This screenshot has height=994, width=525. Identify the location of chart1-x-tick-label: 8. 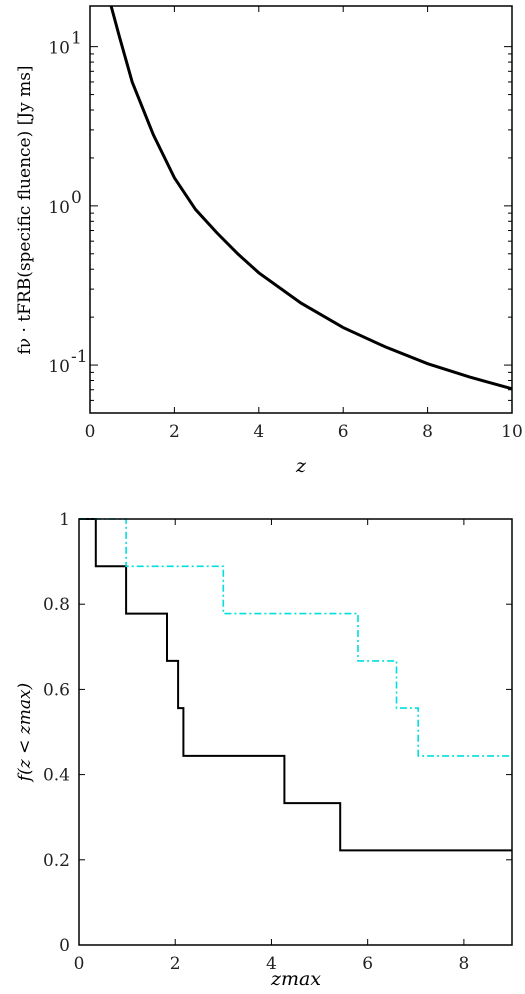
(427, 432).